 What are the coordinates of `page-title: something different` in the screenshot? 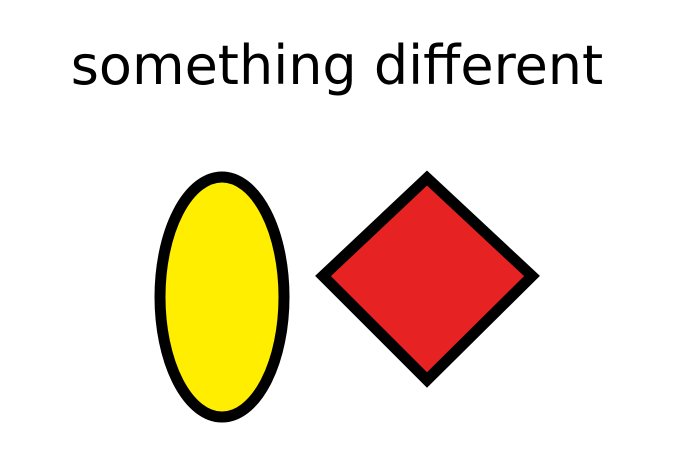 It's located at (337, 65).